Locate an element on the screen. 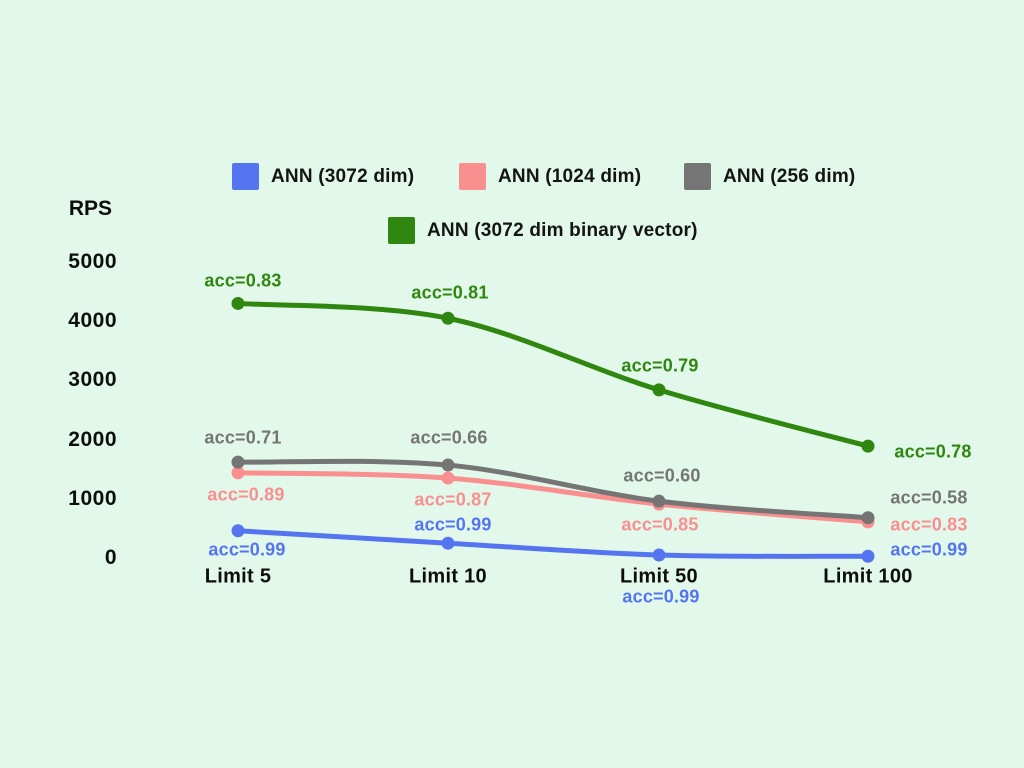  legend-label-ann-3072-dim-binary-vector: ANN (3072 dim binary vector) is located at coordinates (562, 230).